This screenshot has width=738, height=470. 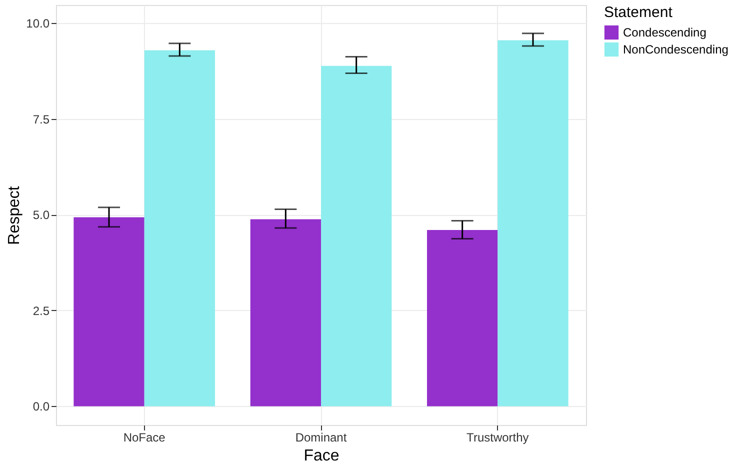 What do you see at coordinates (38, 23) in the screenshot?
I see `y-tick-label: 10.0` at bounding box center [38, 23].